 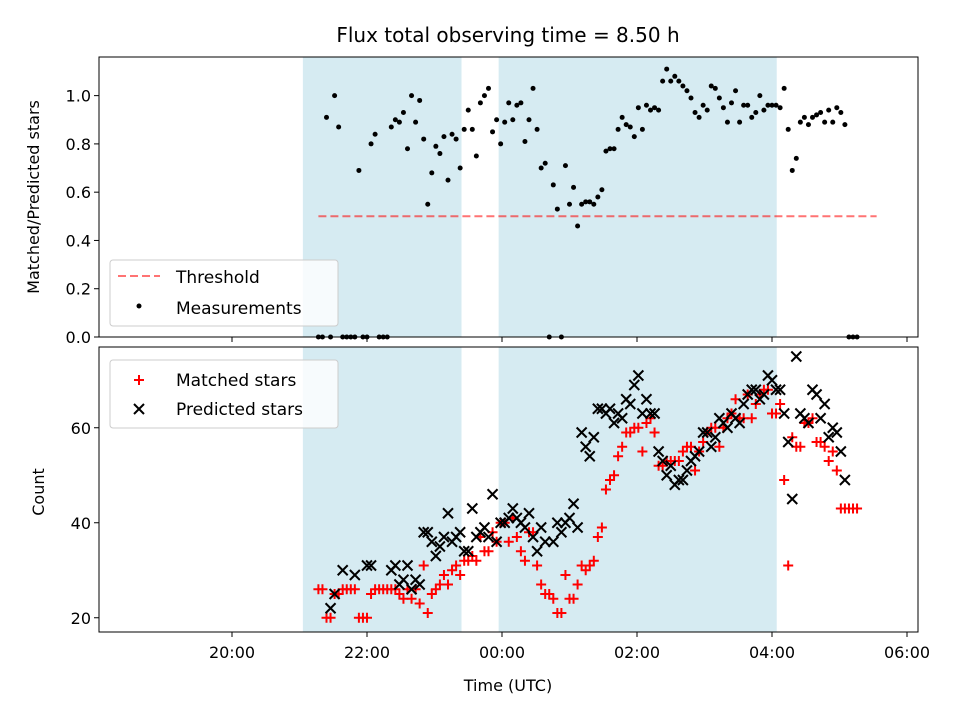 What do you see at coordinates (637, 197) in the screenshot?
I see `ratio-shaded-interval` at bounding box center [637, 197].